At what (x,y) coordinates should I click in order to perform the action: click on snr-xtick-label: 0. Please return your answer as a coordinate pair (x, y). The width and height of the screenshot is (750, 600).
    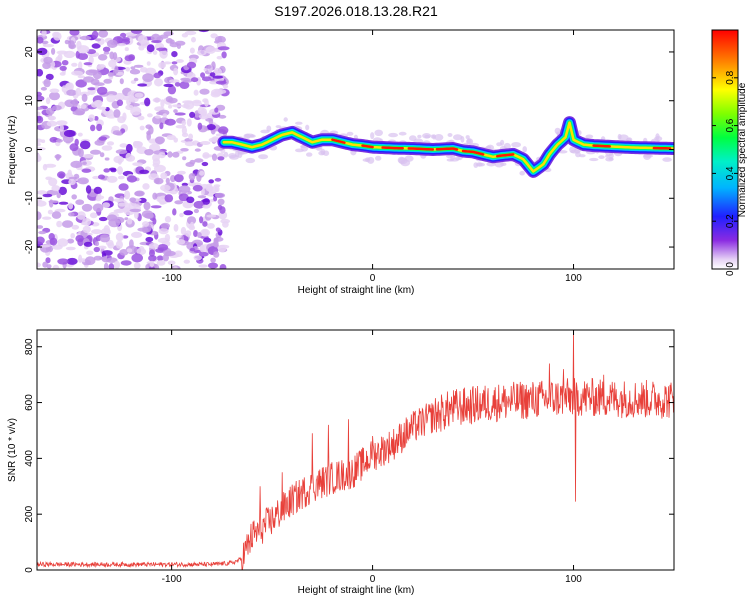
    Looking at the image, I should click on (373, 579).